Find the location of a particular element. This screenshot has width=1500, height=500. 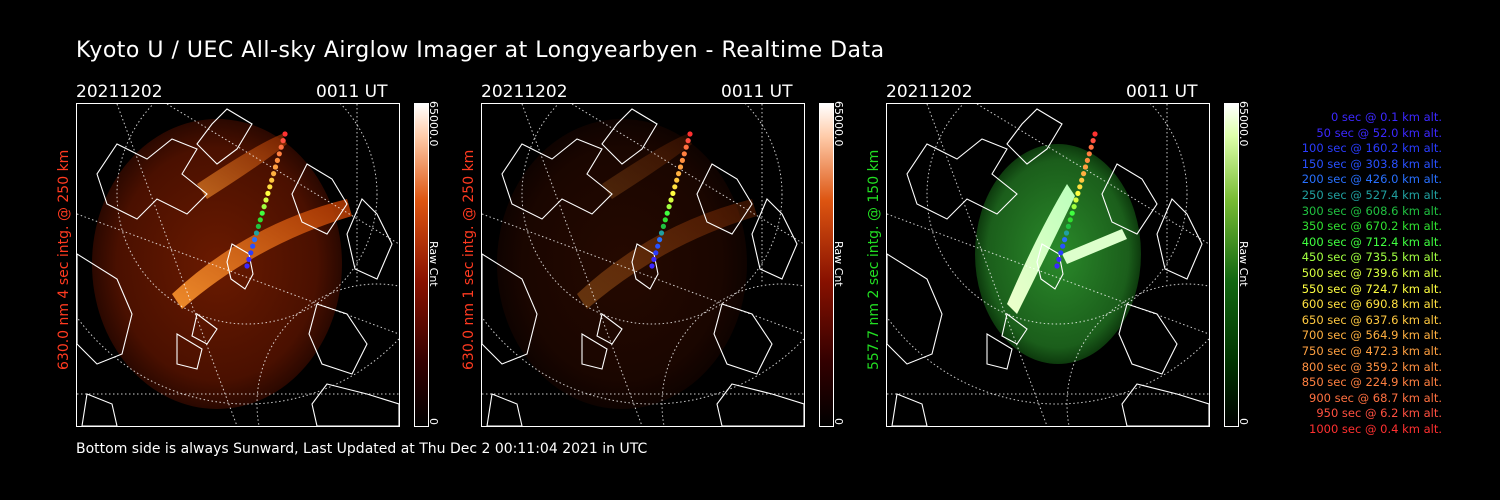

legend-entry: 50 sec @ 52.0 km alt. is located at coordinates (1379, 132).